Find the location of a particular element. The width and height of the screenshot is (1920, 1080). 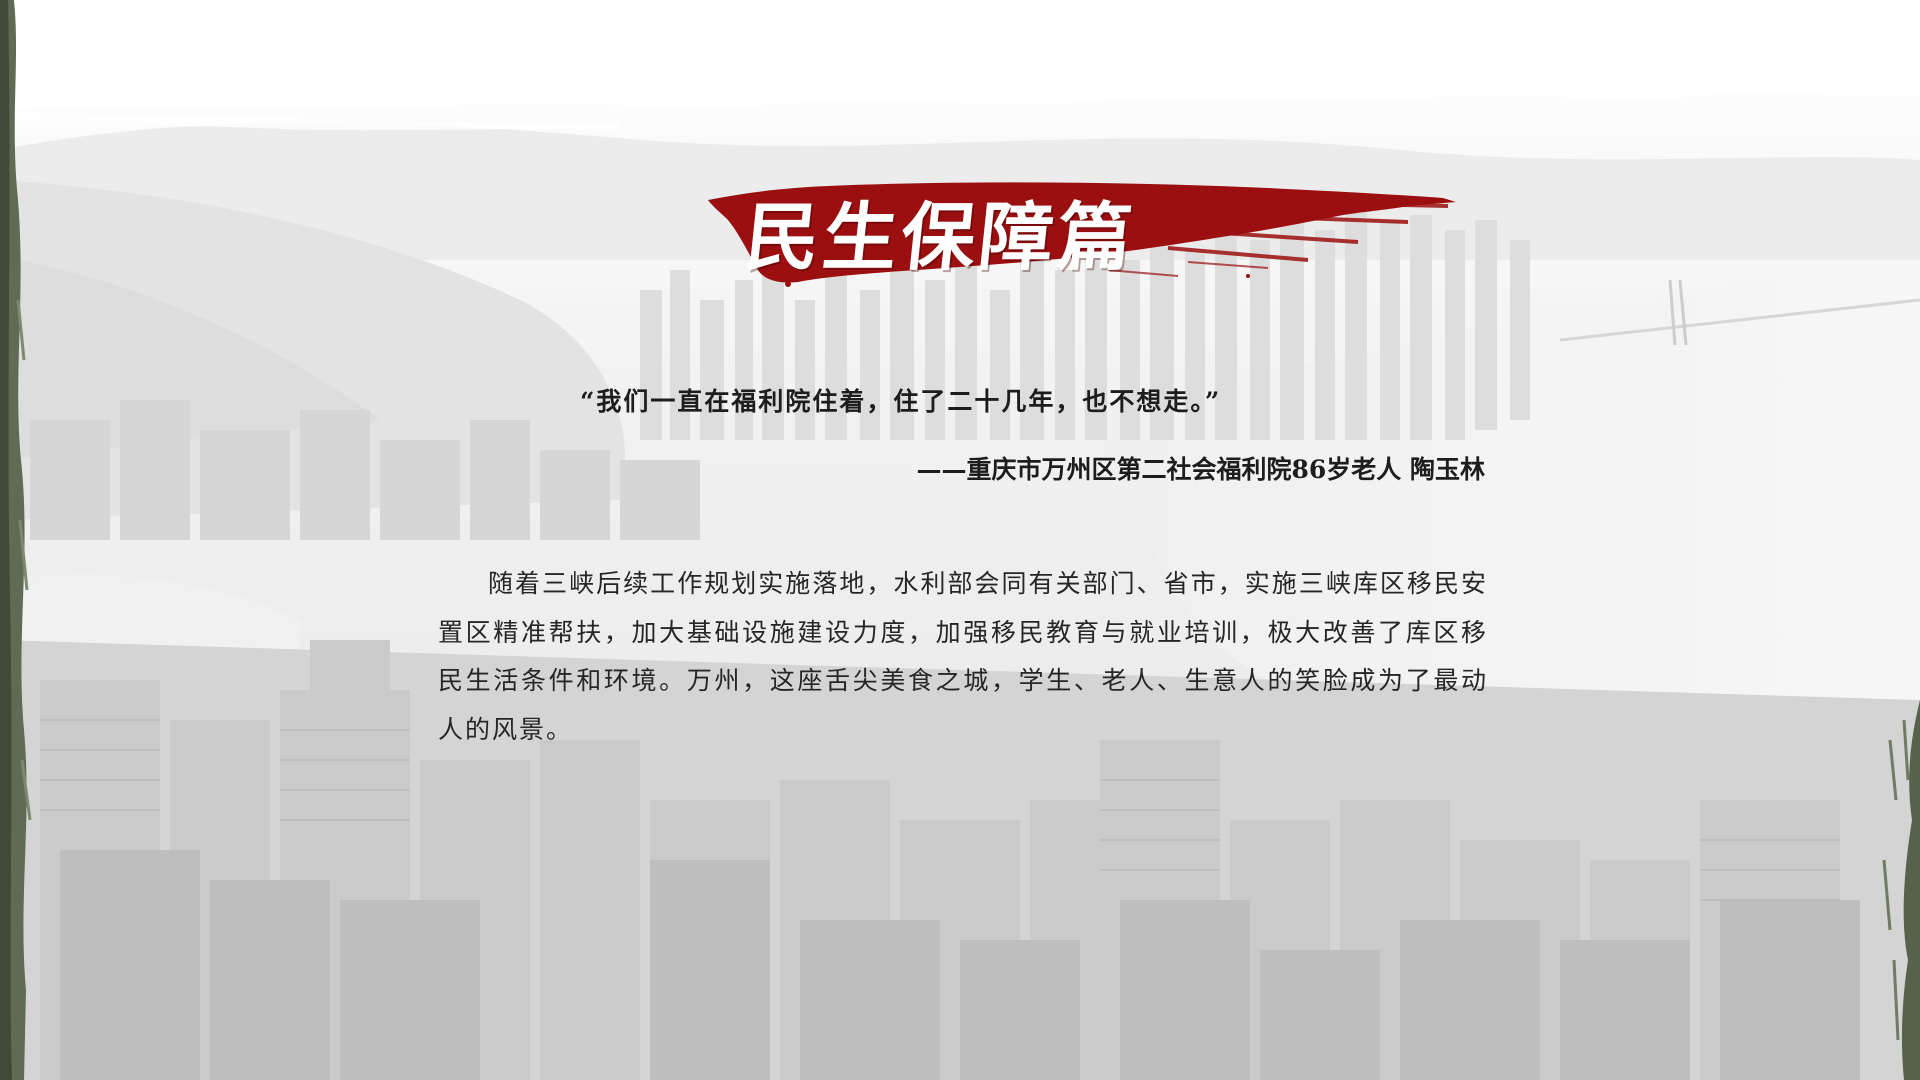

slide-title: 民生保障篇 is located at coordinates (940, 238).